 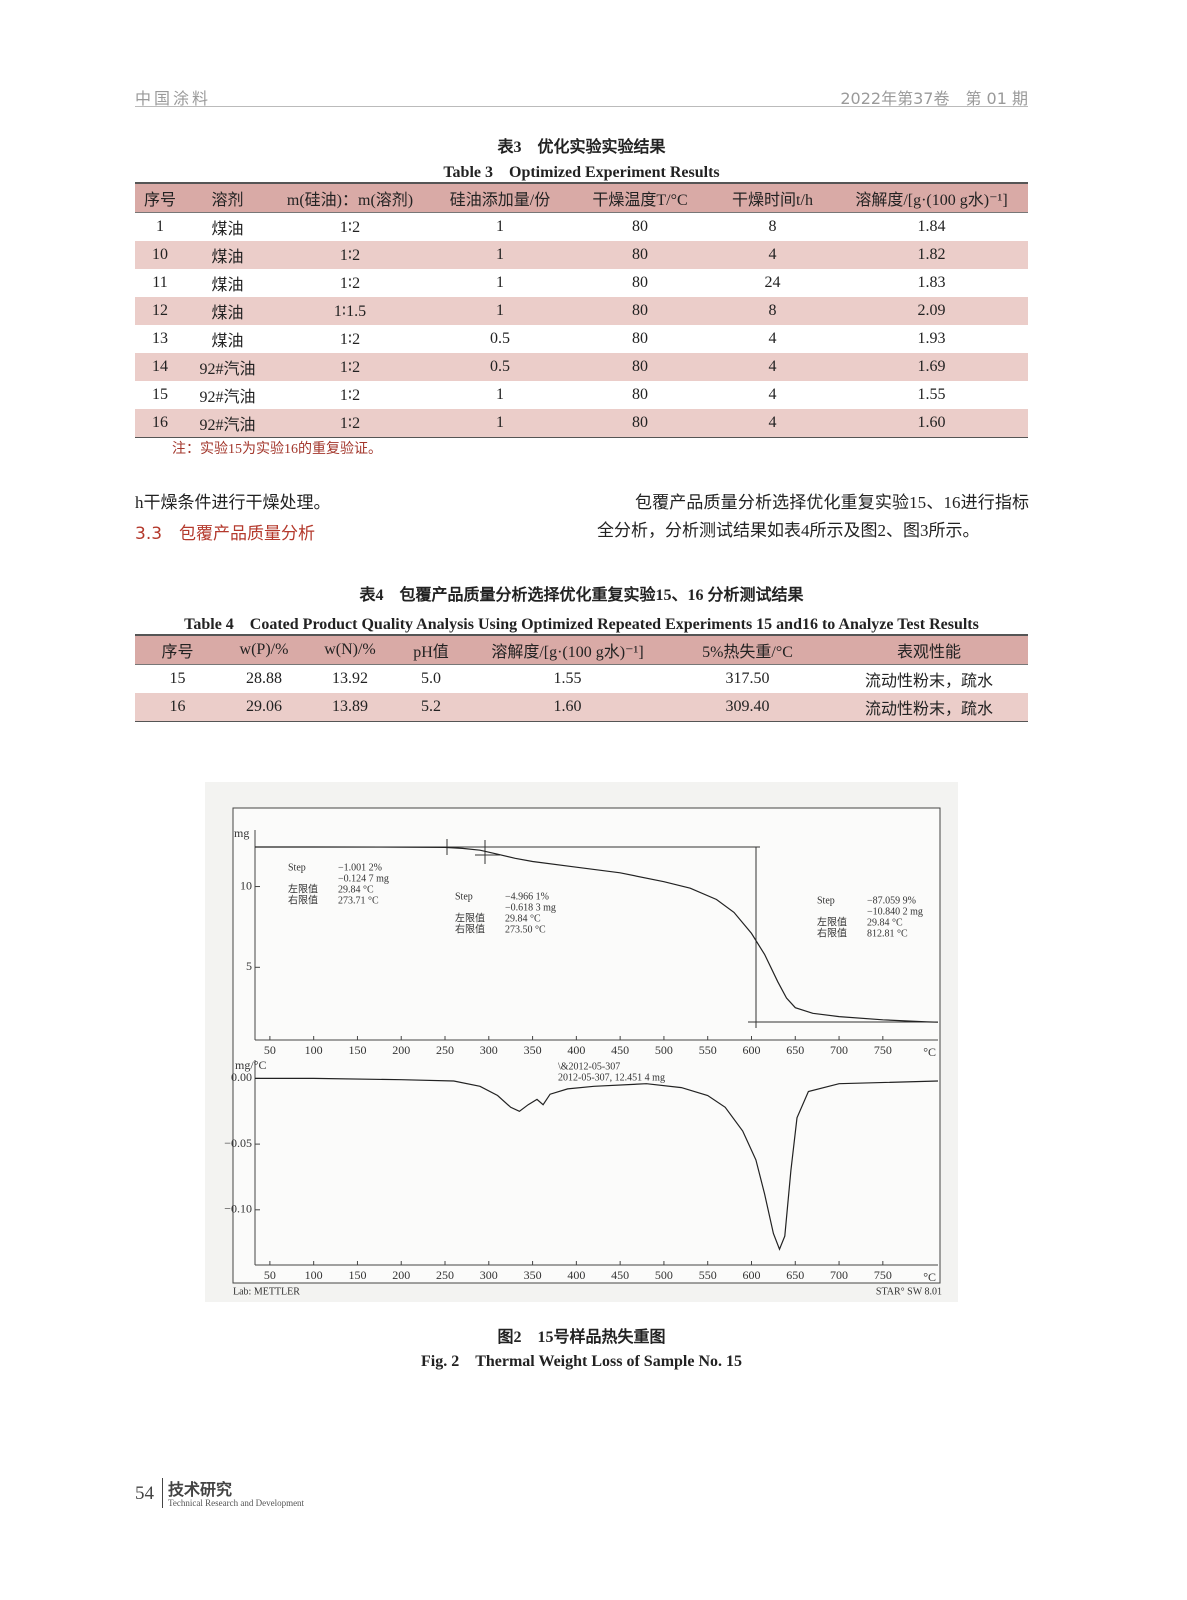 What do you see at coordinates (489, 1275) in the screenshot?
I see `x-tick-label: 300` at bounding box center [489, 1275].